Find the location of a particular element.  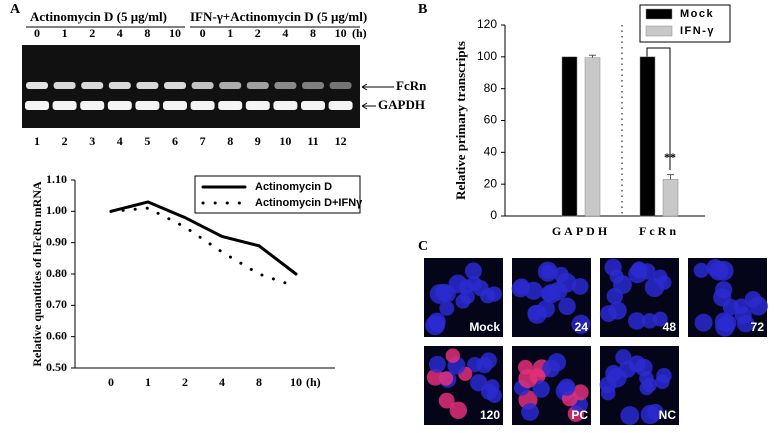

y-tick-label: 0.60 is located at coordinates (56, 335).